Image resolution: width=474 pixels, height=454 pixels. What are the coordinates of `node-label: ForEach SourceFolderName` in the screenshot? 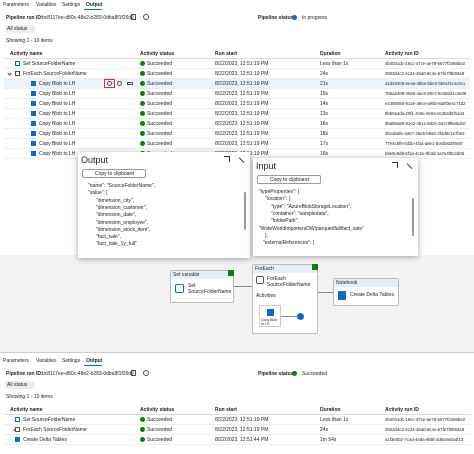 It's located at (289, 282).